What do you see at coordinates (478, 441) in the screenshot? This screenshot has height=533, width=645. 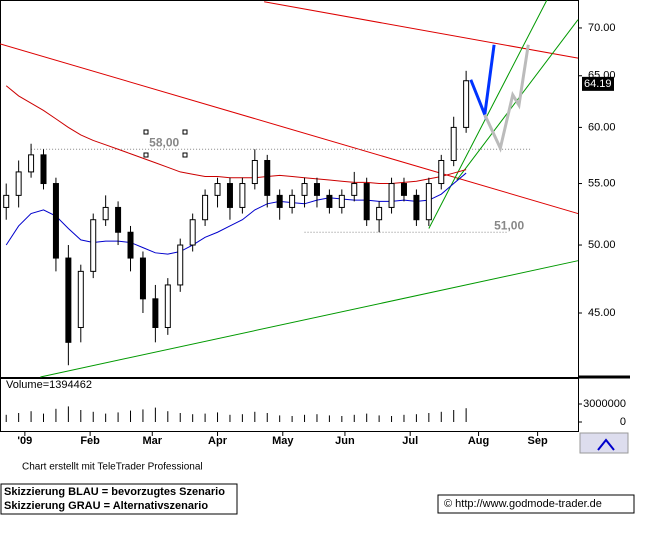 I see `x-tick-label: Aug` at bounding box center [478, 441].